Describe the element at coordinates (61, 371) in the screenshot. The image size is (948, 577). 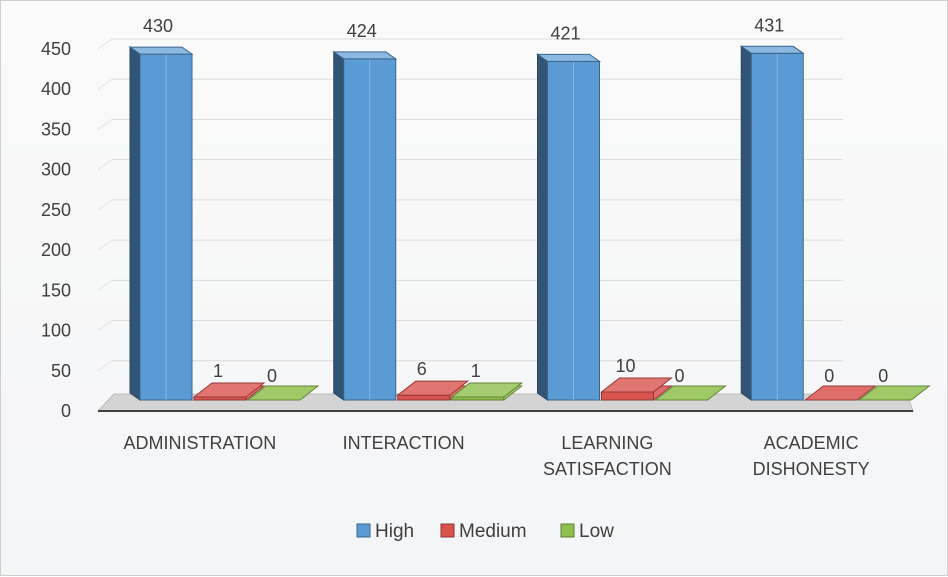
I see `y-tick-label: 50` at that location.